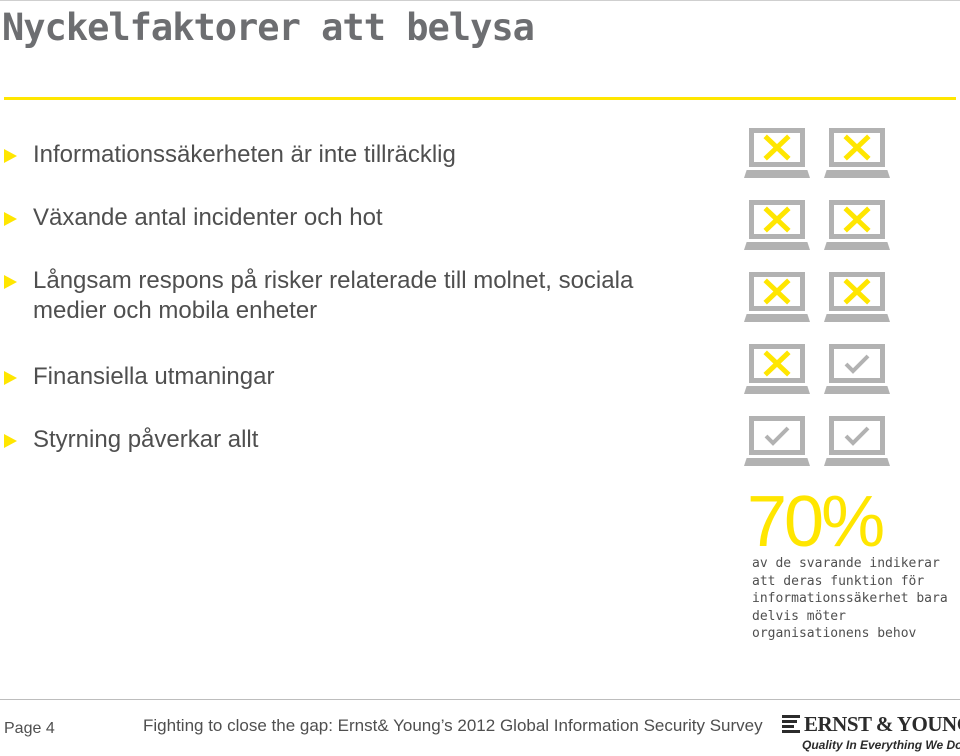  Describe the element at coordinates (816, 522) in the screenshot. I see `stat-percentage: 70%` at that location.